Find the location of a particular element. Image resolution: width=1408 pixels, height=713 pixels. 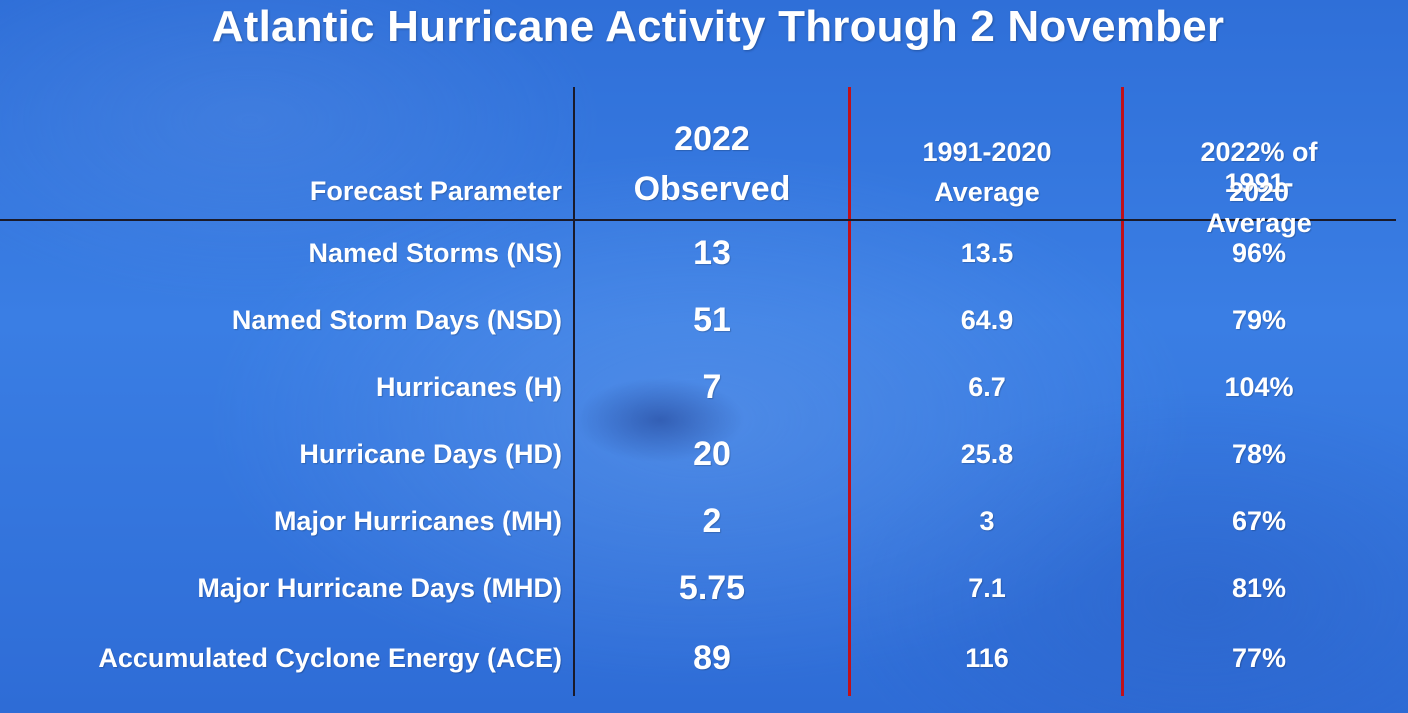

header-percent-line1: 2022% of 1991- is located at coordinates (1259, 167).